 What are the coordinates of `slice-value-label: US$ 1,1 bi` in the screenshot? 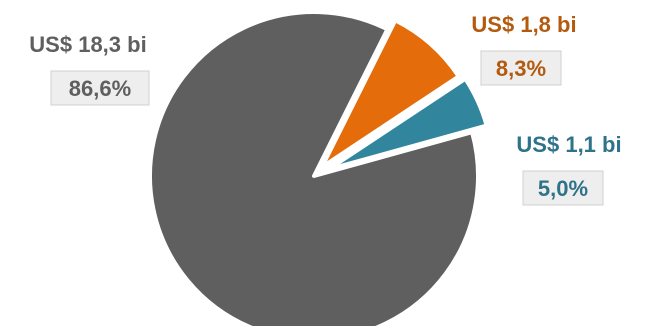 It's located at (568, 144).